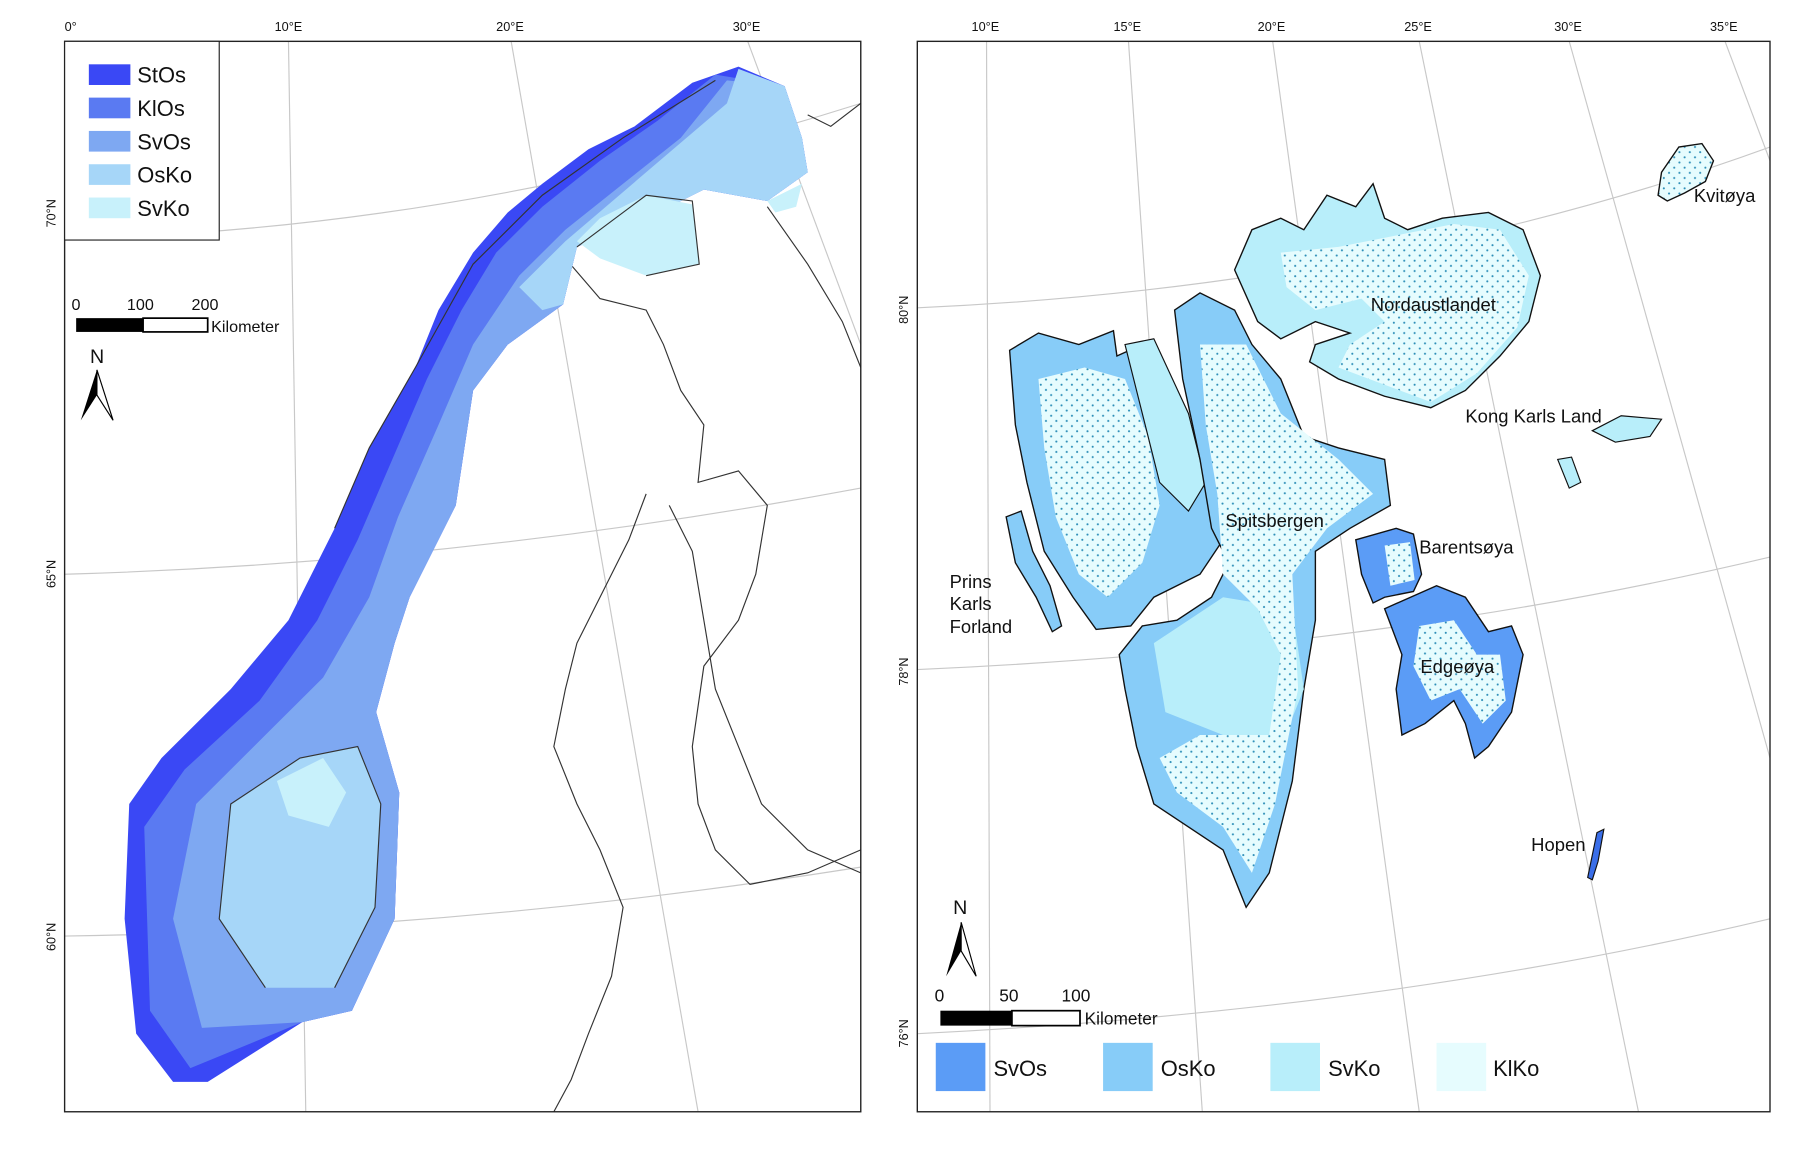 This screenshot has width=1800, height=1160. I want to click on lat-tick: 60°N, so click(51, 937).